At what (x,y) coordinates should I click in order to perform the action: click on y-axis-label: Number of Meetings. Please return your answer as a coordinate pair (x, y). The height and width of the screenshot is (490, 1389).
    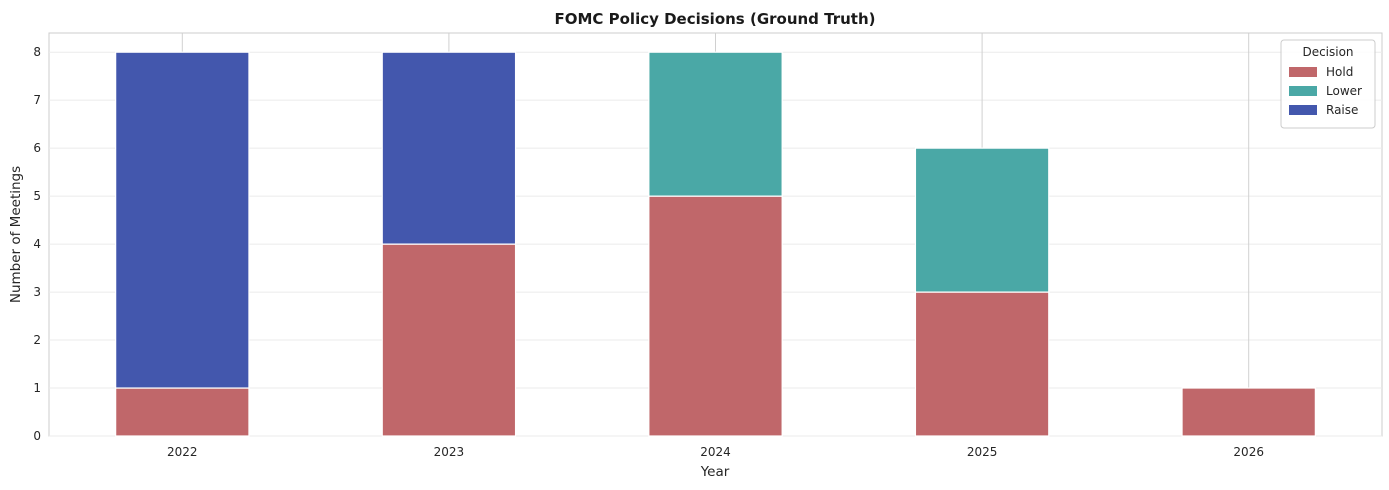
    Looking at the image, I should click on (16, 234).